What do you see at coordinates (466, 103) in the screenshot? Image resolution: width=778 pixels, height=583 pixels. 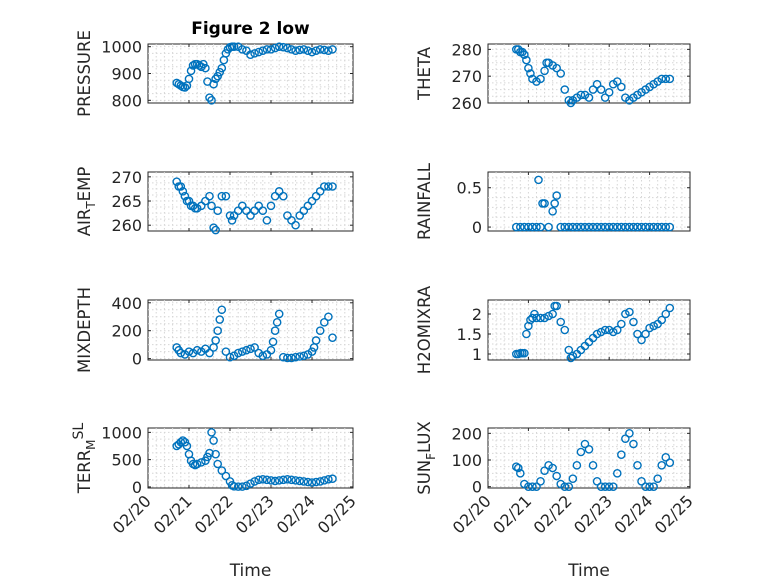 I see `y-tick-label: 260` at bounding box center [466, 103].